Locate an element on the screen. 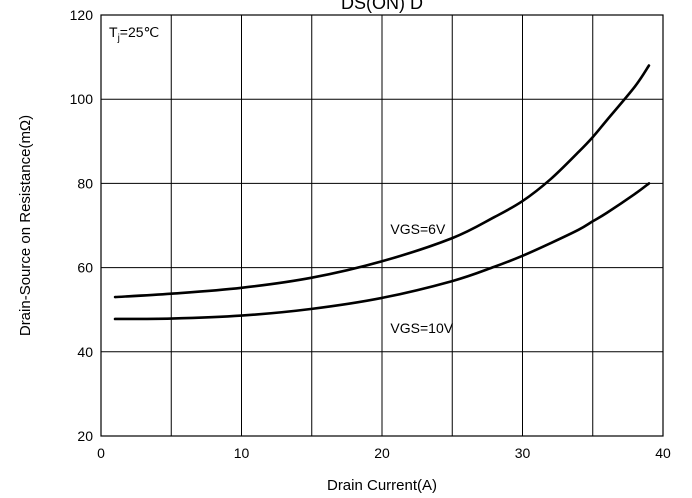 This screenshot has width=692, height=498. chart-title-text: DS(ON) D is located at coordinates (382, 6).